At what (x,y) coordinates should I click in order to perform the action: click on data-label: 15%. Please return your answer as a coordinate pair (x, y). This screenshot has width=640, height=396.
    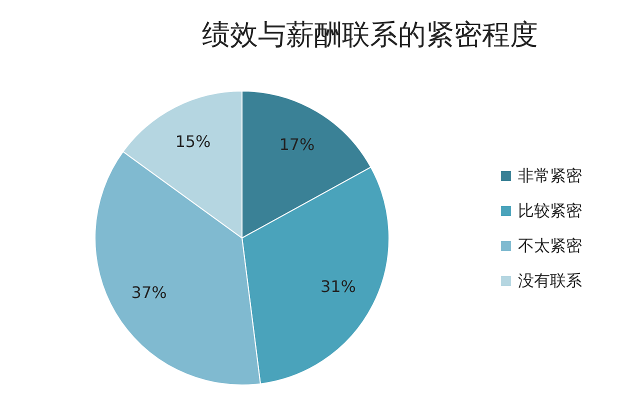
    Looking at the image, I should click on (193, 141).